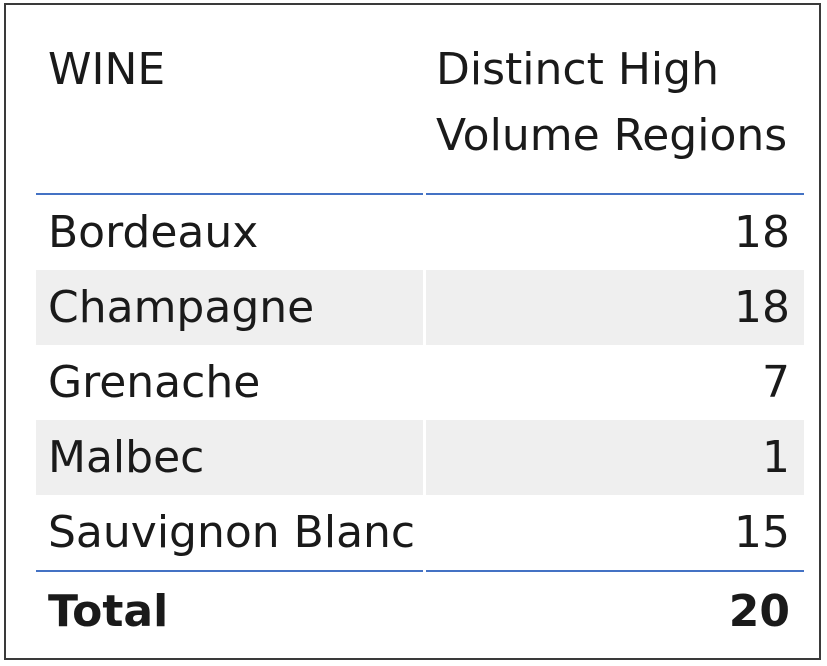  Describe the element at coordinates (232, 532) in the screenshot. I see `row-label: Sauvignon Blanc` at that location.